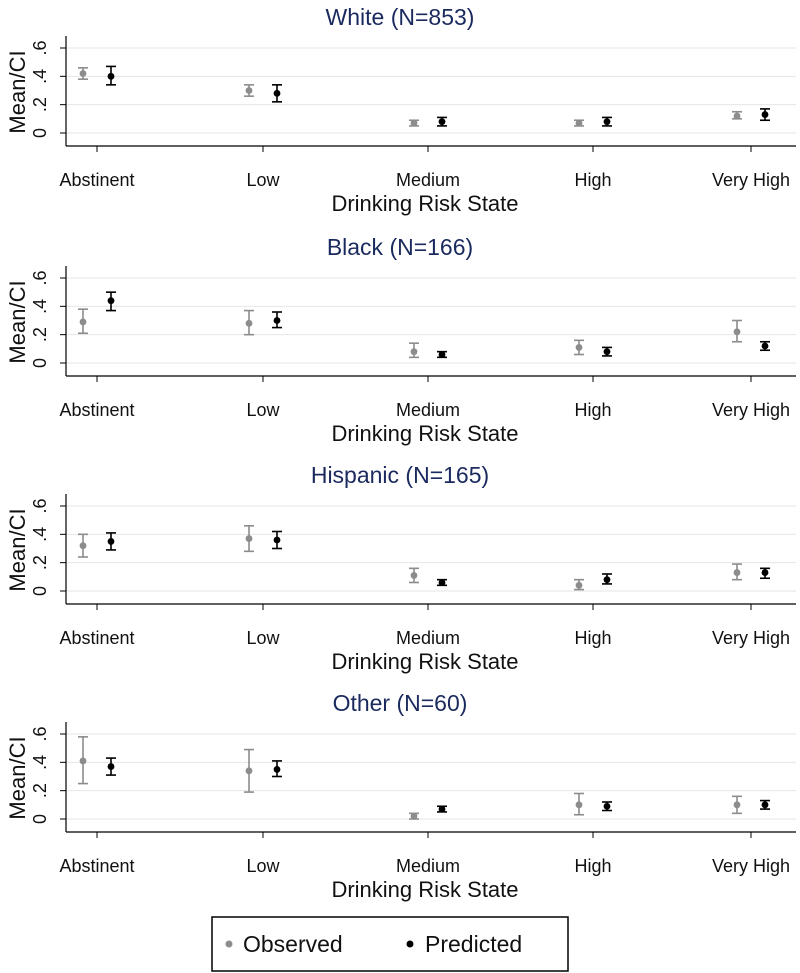 This screenshot has height=973, width=800. I want to click on panel-title: Hispanic (N=165), so click(400, 475).